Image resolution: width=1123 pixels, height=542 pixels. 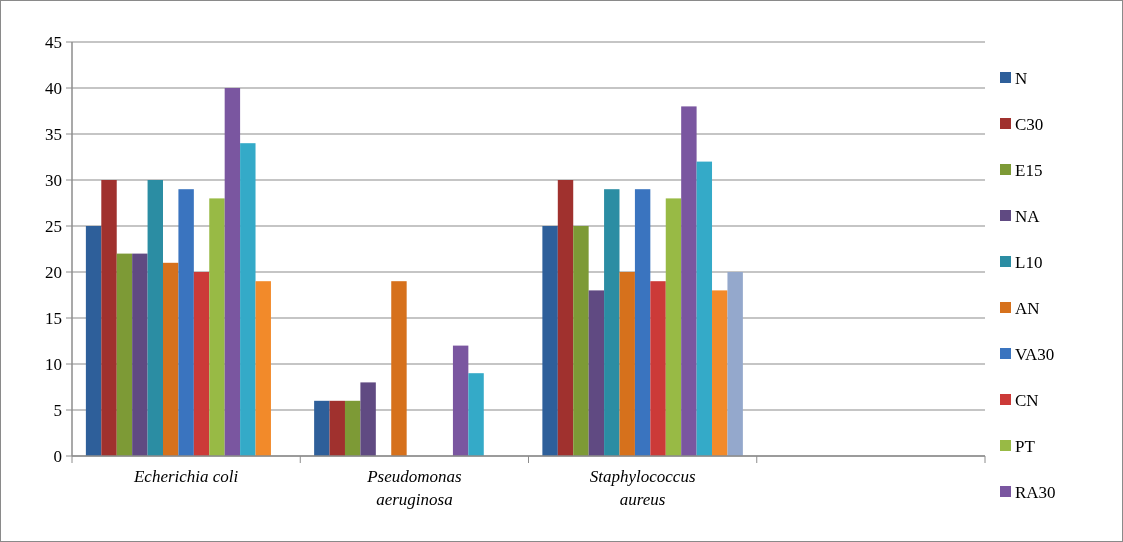 What do you see at coordinates (1025, 446) in the screenshot?
I see `legend-label: PT` at bounding box center [1025, 446].